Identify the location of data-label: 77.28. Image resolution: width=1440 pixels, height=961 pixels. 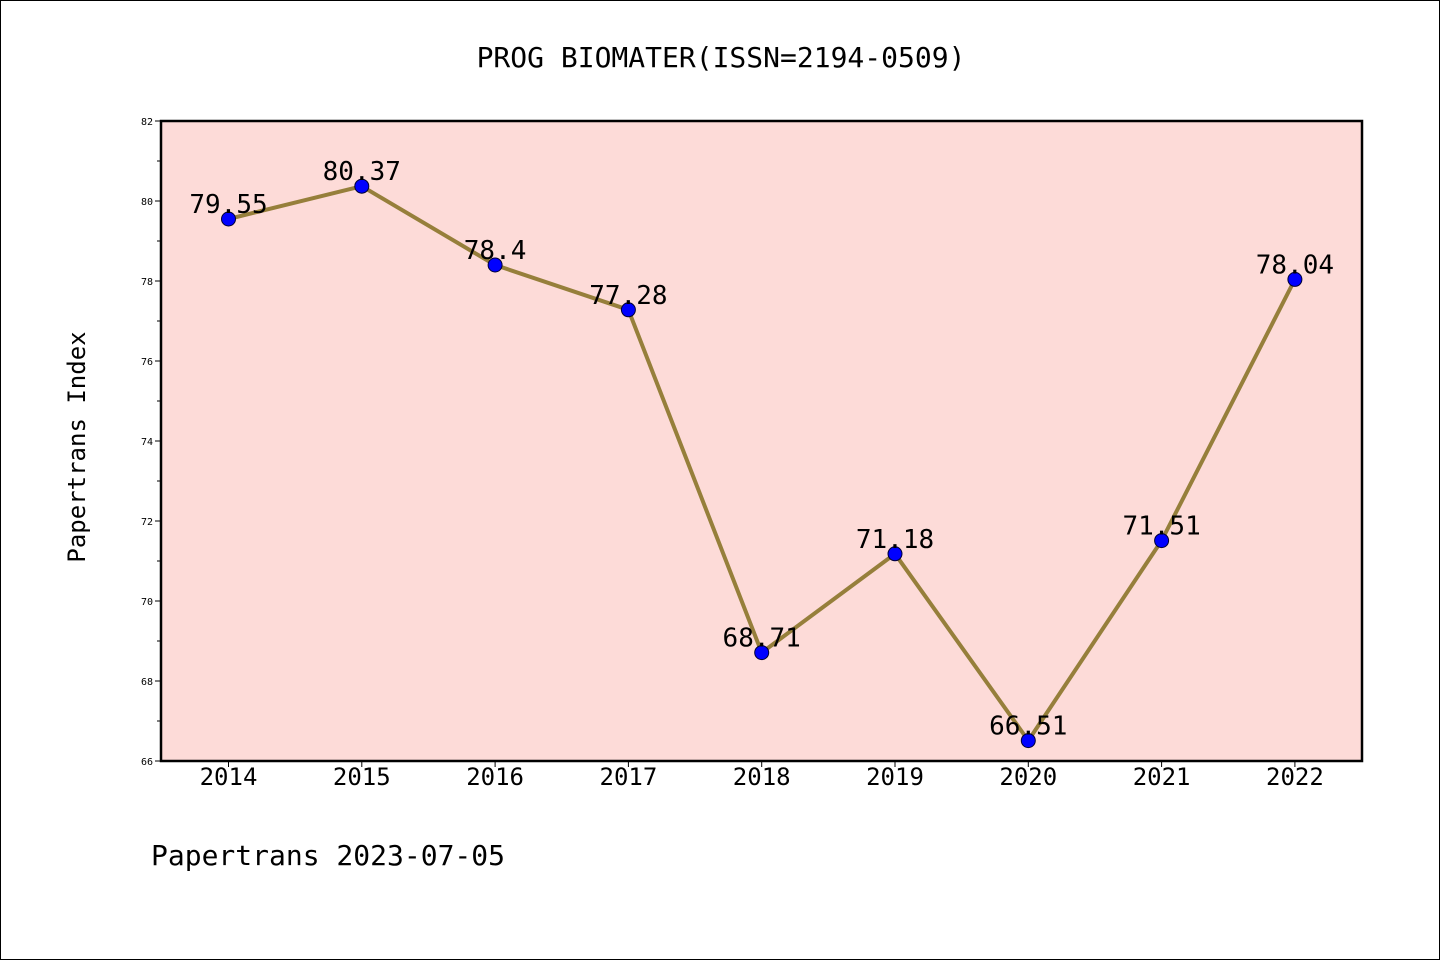
(628, 296).